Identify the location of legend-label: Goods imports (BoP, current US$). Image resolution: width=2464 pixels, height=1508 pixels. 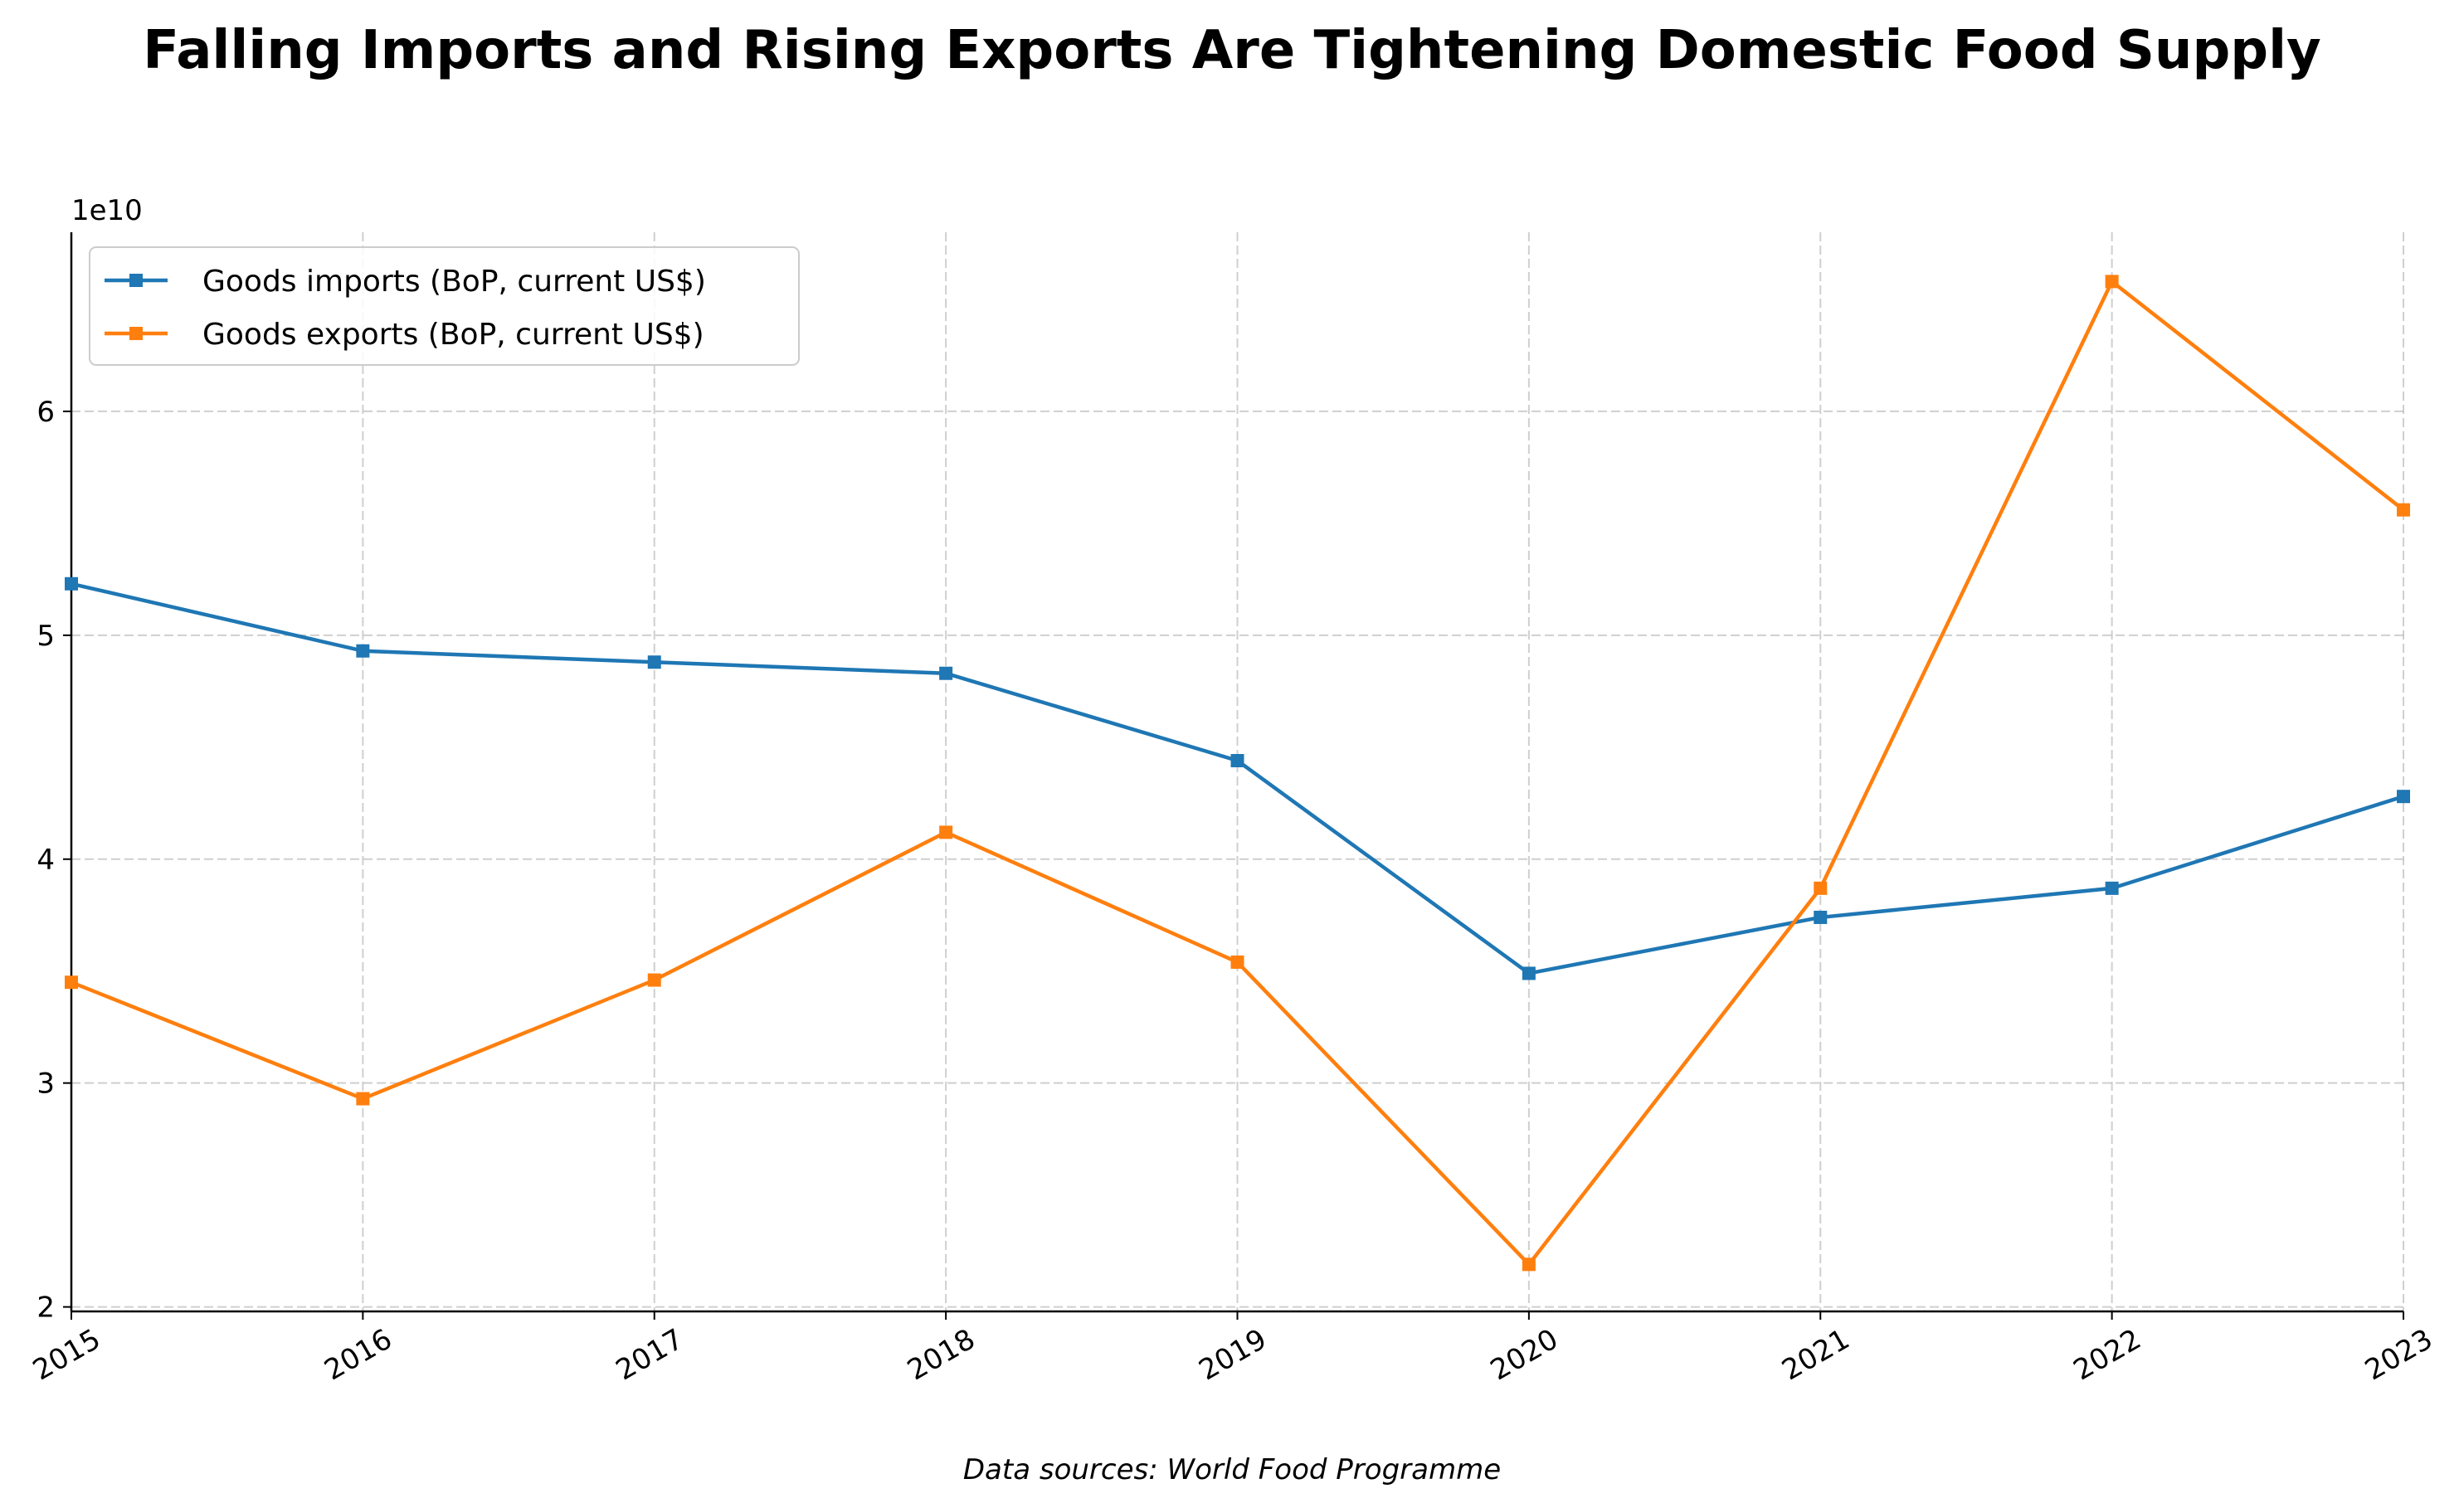
(454, 282).